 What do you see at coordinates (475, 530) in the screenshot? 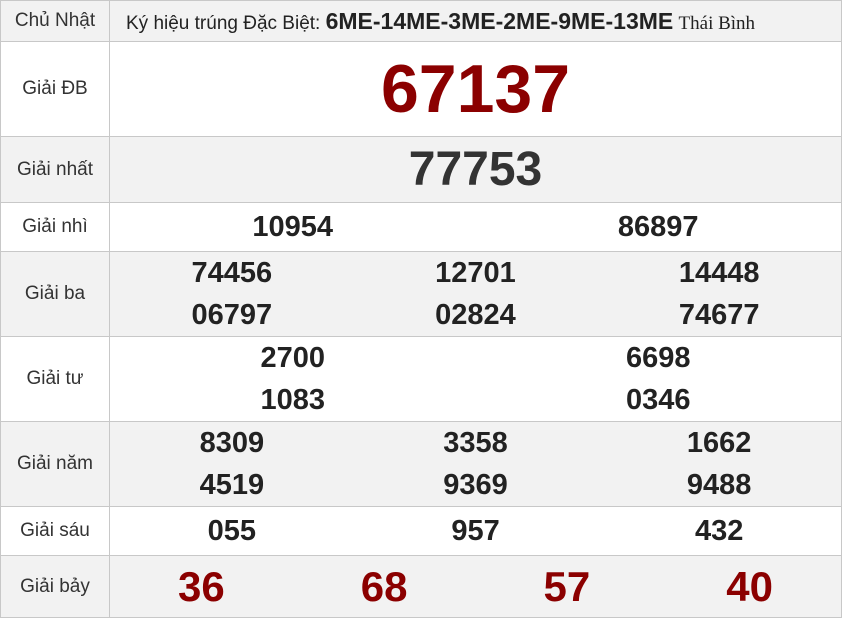
I see `prize-number: 957` at bounding box center [475, 530].